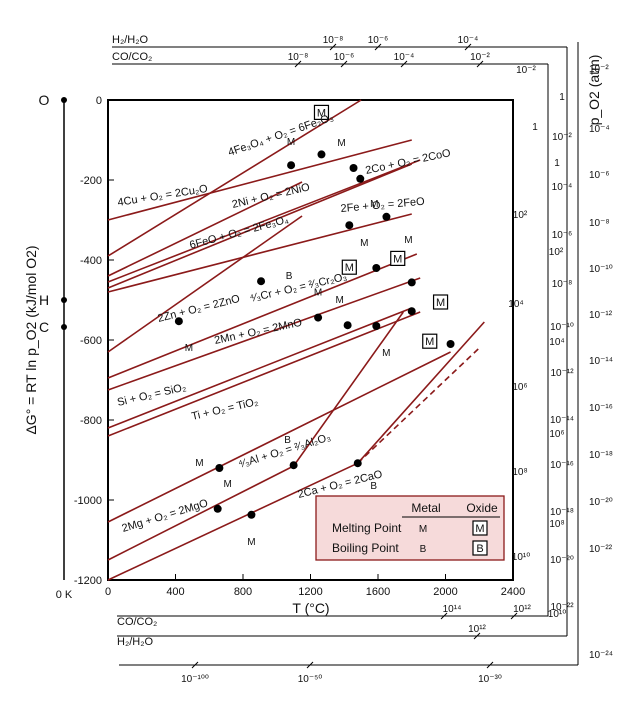 The image size is (632, 708). I want to click on legend-header-oxide: Oxide, so click(482, 508).